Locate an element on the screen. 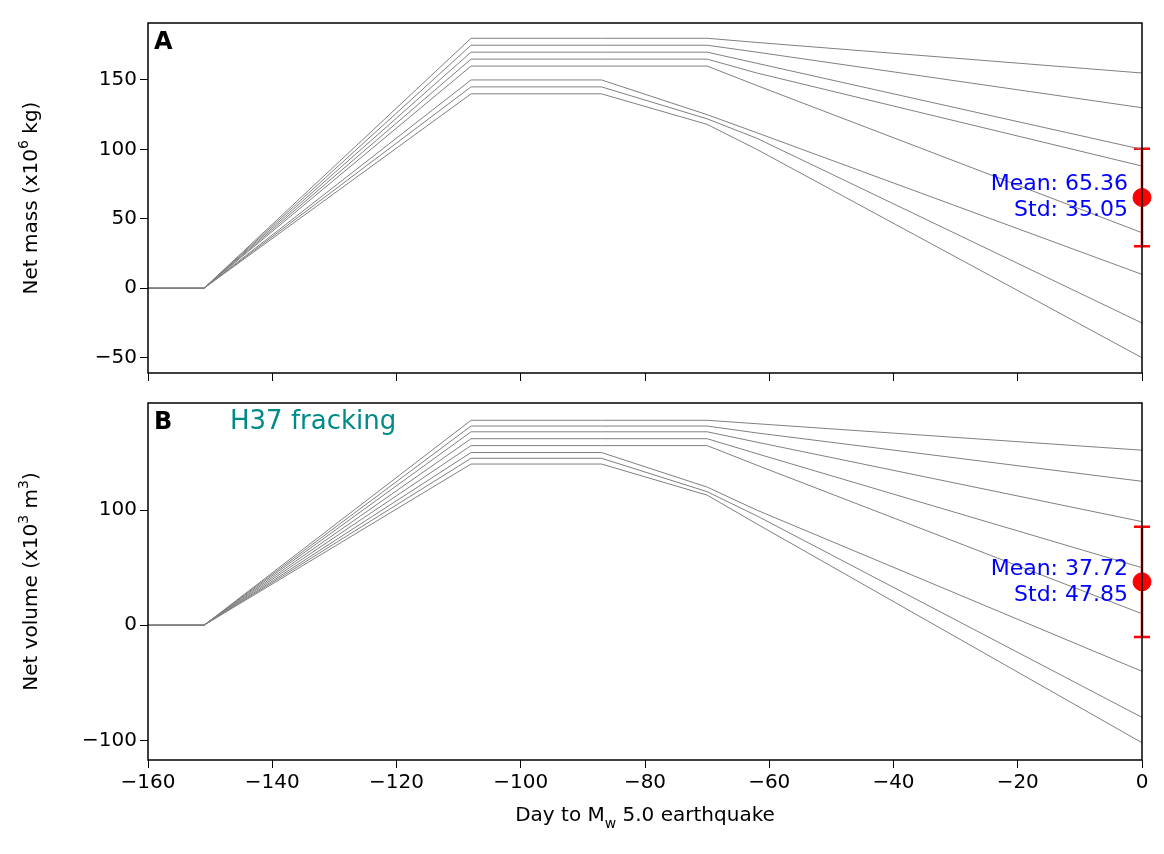  x-tick-label: −140 is located at coordinates (272, 781).